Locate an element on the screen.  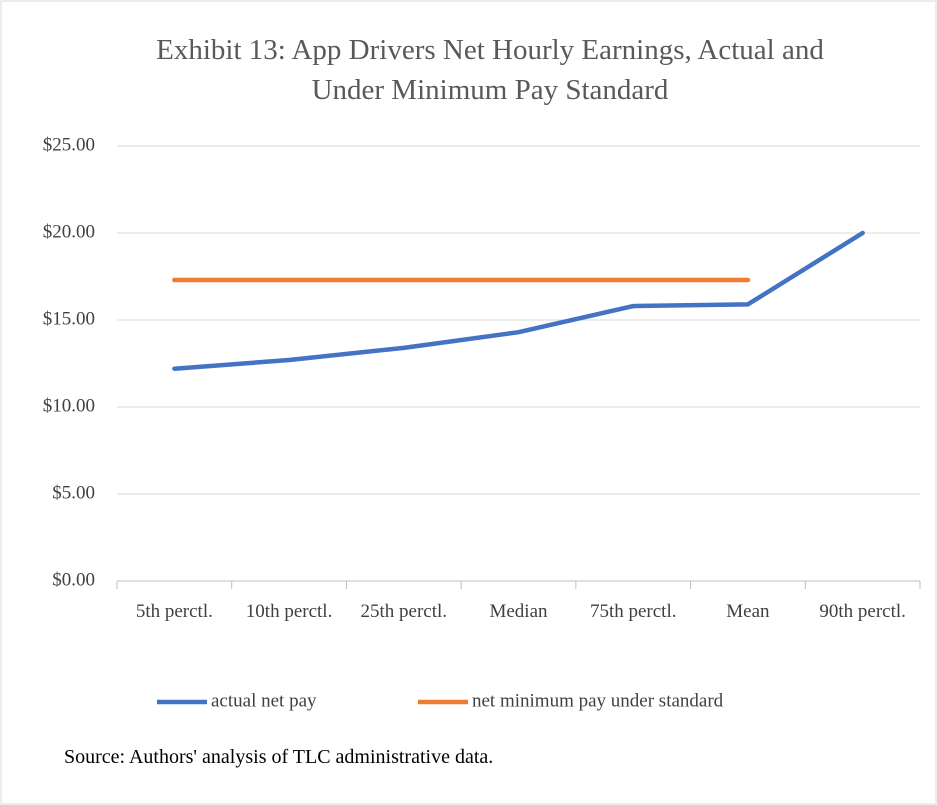
y-tick-label: $20.00 is located at coordinates (69, 231).